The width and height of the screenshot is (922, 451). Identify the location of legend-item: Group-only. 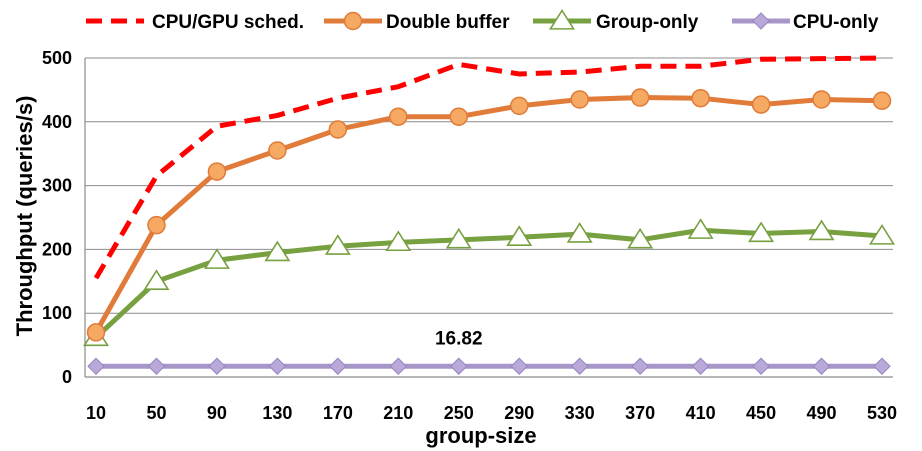
(616, 20).